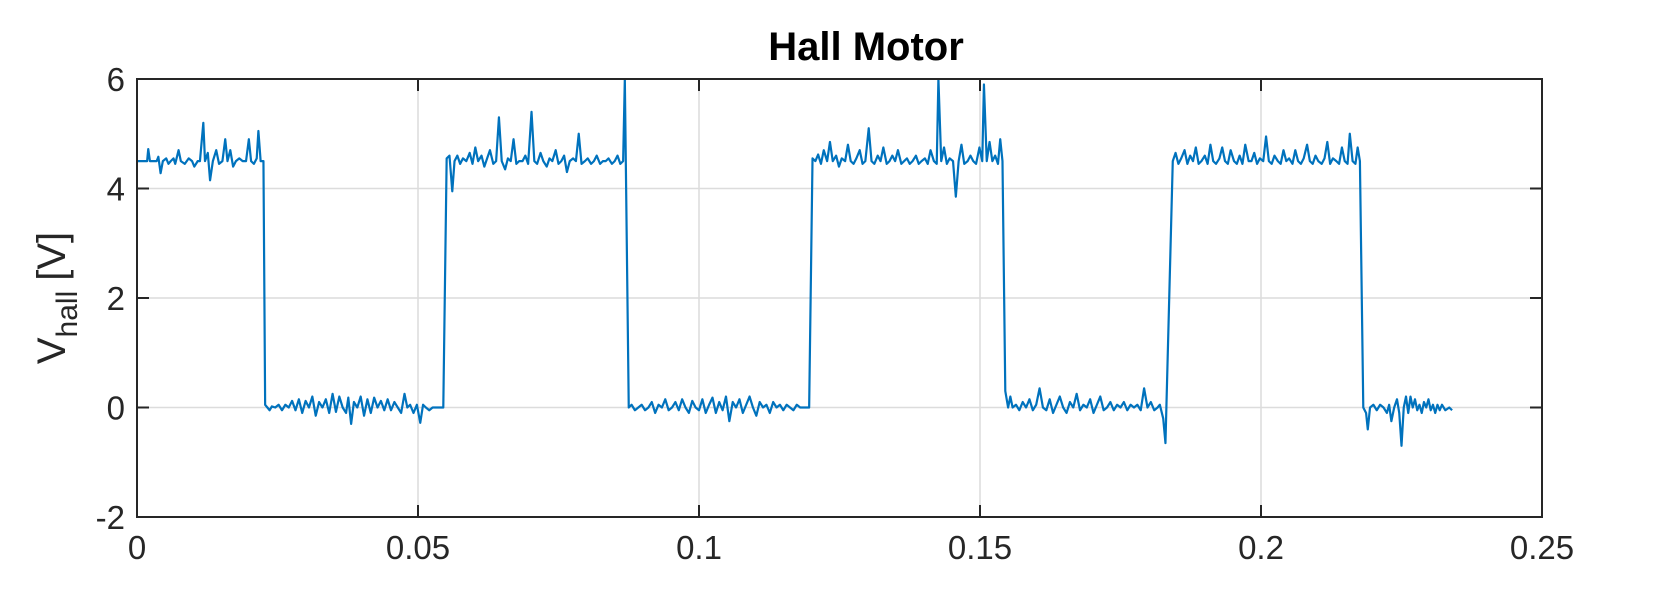  What do you see at coordinates (418, 547) in the screenshot?
I see `x-tick-label: 0.05` at bounding box center [418, 547].